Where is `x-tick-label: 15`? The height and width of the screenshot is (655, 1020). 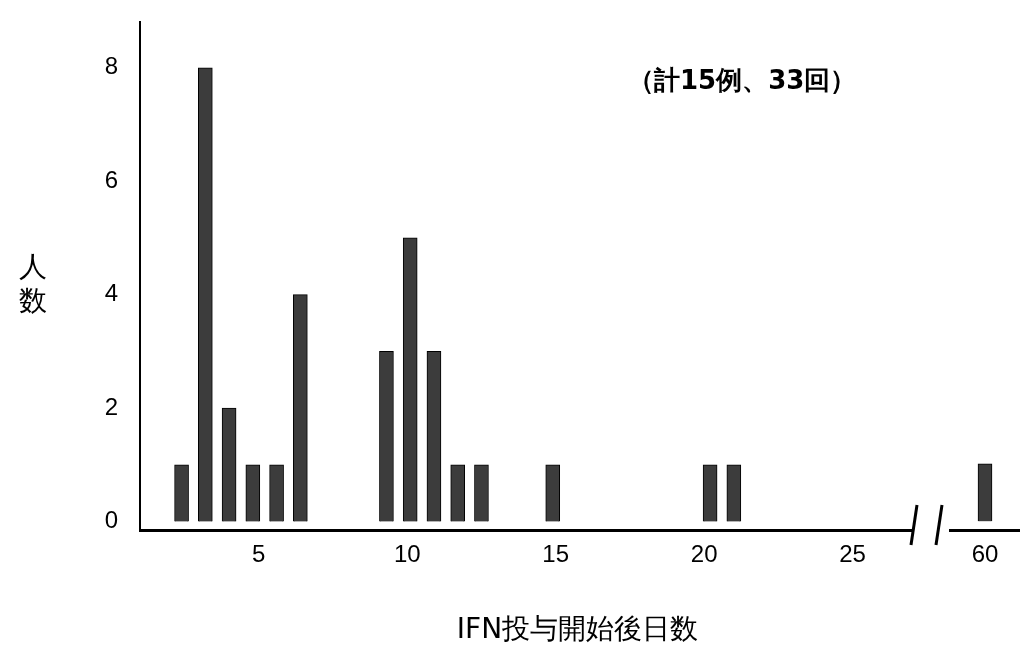
x-tick-label: 15 is located at coordinates (556, 554).